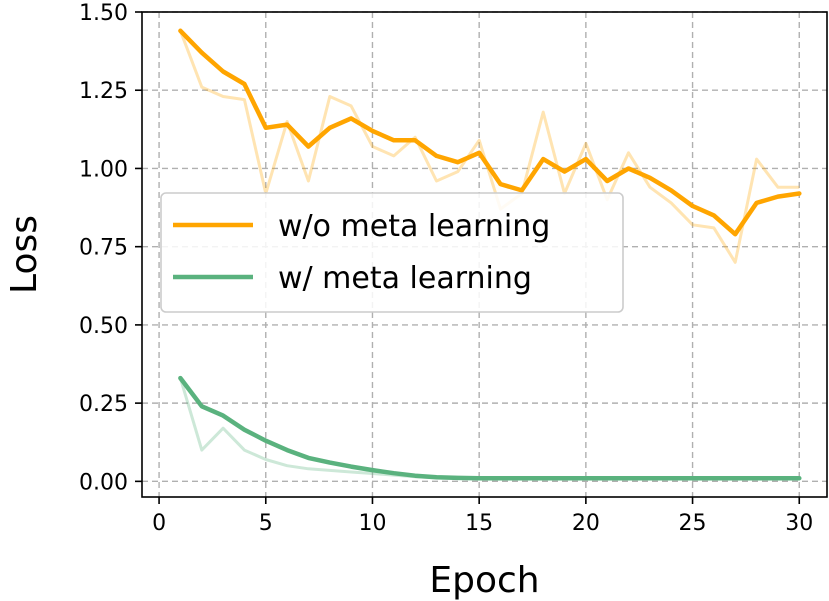 The height and width of the screenshot is (601, 829). I want to click on x-axis-label: Epoch, so click(484, 580).